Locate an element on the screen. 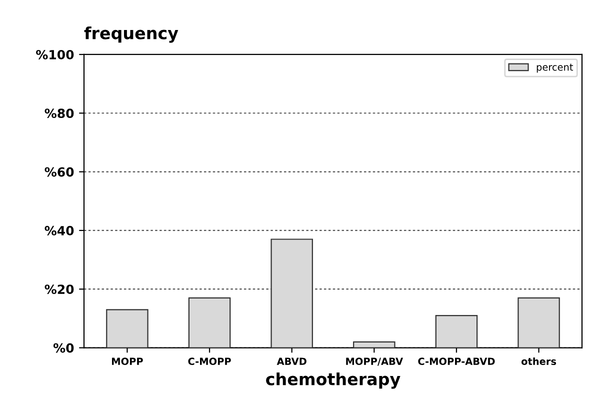 The width and height of the screenshot is (600, 419). y-tick-label: %80 is located at coordinates (59, 113).